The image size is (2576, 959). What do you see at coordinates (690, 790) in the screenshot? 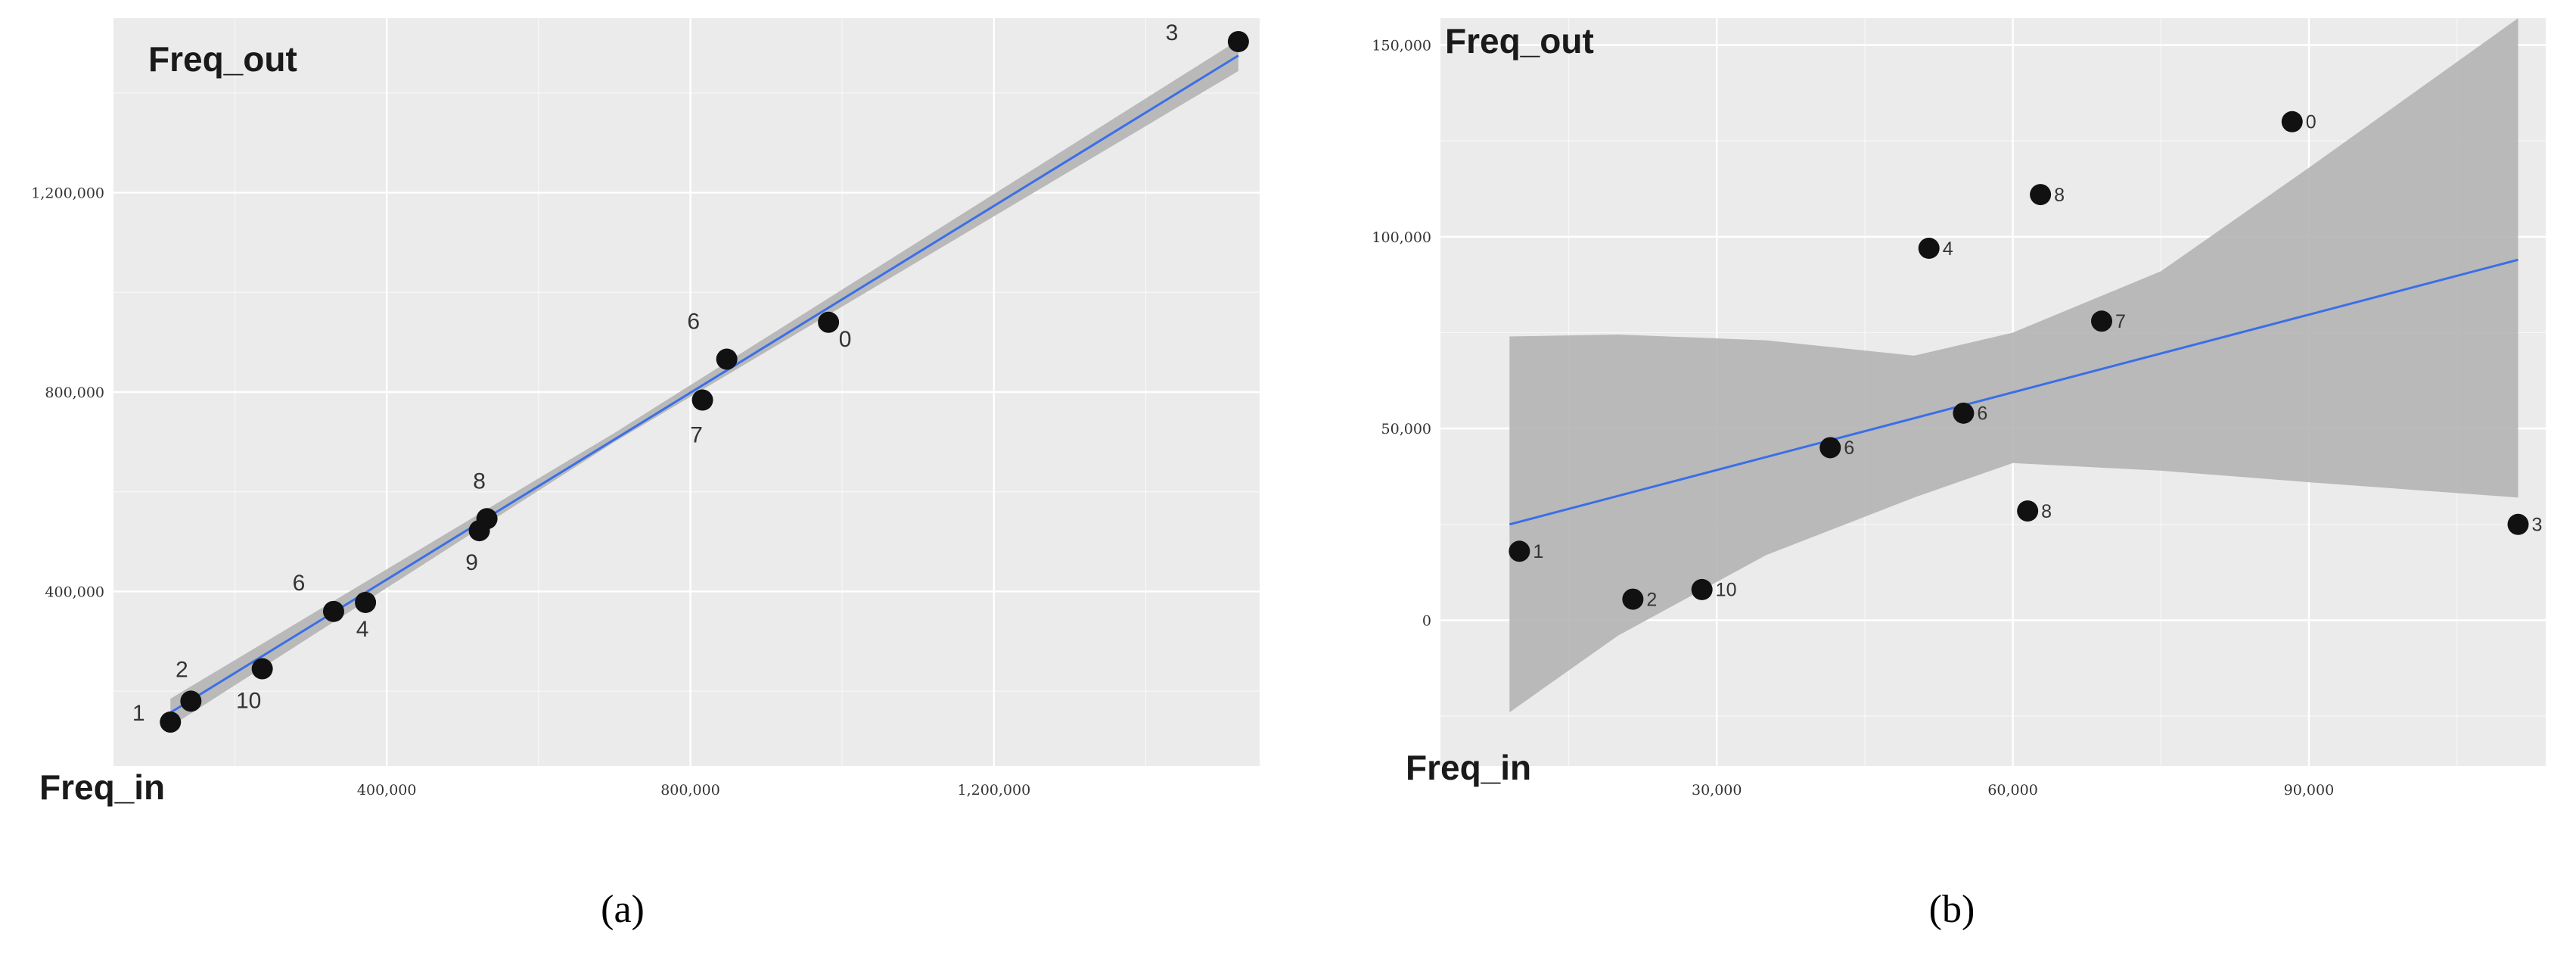
I see `x-tick-label: 800,000` at bounding box center [690, 790].